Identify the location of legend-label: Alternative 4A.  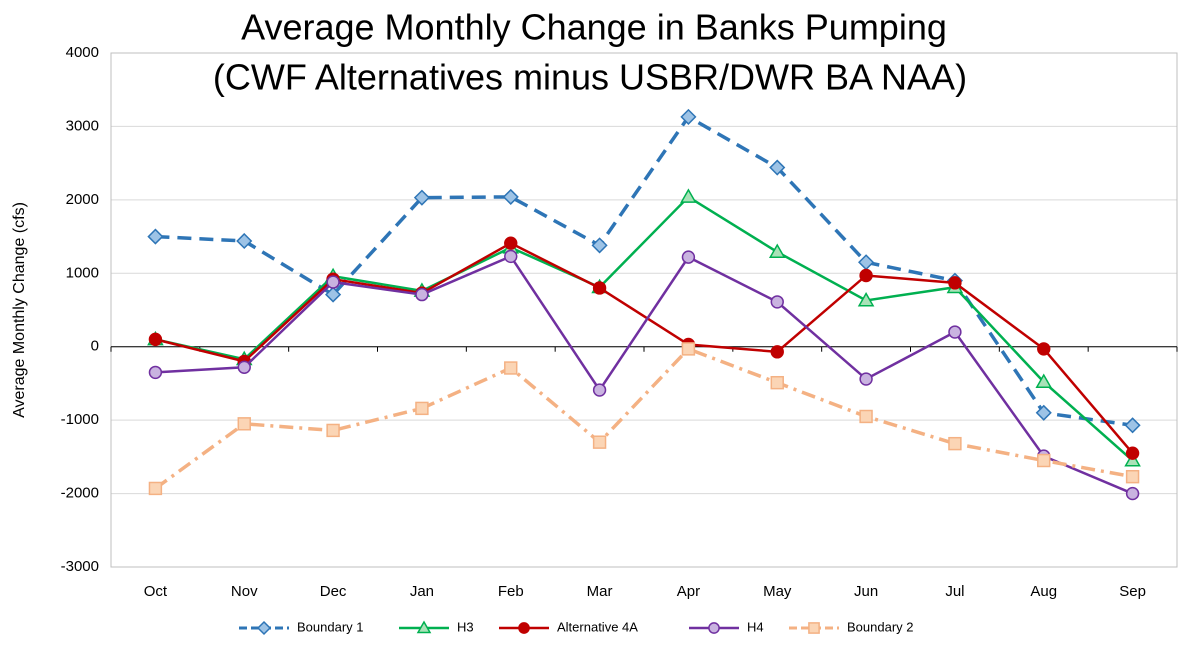
(597, 626).